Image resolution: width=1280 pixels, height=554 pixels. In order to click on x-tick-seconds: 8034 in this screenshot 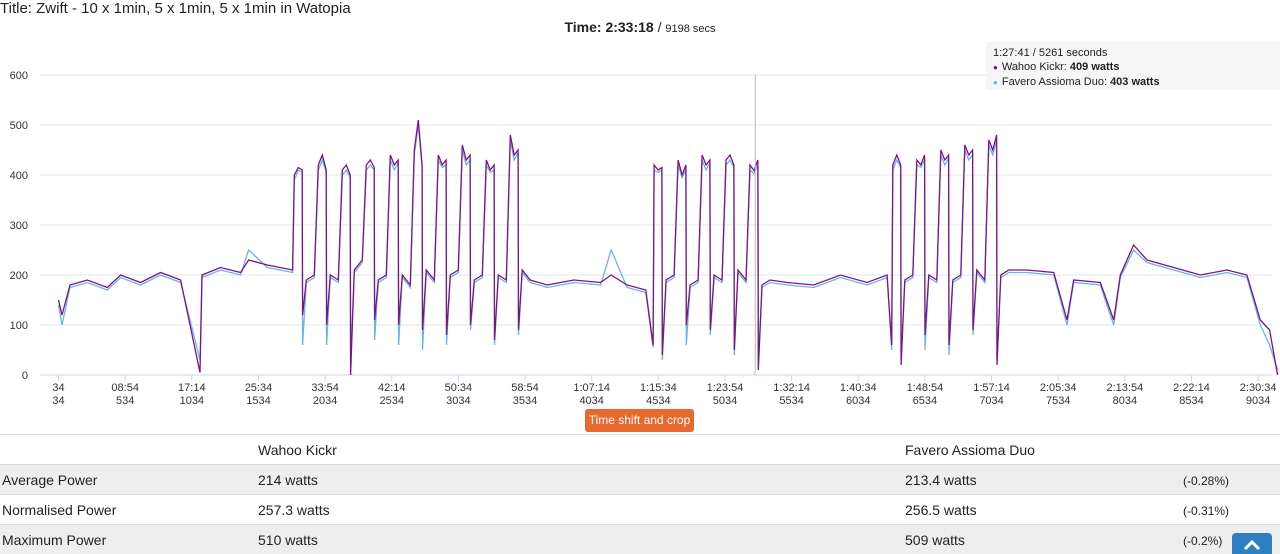, I will do `click(1125, 401)`.